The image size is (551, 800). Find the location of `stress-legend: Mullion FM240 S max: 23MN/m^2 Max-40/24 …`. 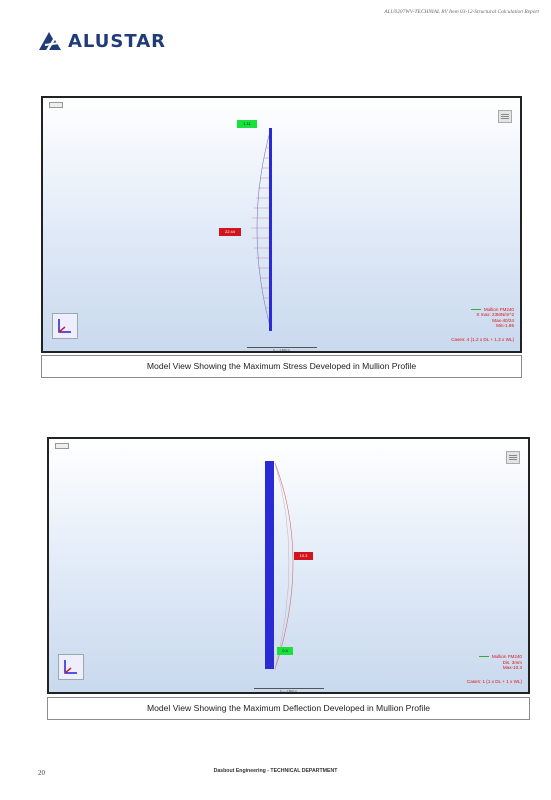

stress-legend: Mullion FM240 S max: 23MN/m^2 Max-40/24 … is located at coordinates (482, 325).